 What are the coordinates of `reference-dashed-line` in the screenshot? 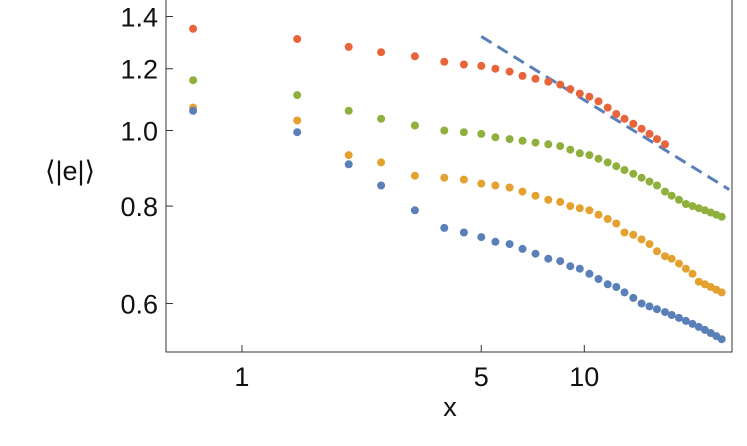 It's located at (605, 113).